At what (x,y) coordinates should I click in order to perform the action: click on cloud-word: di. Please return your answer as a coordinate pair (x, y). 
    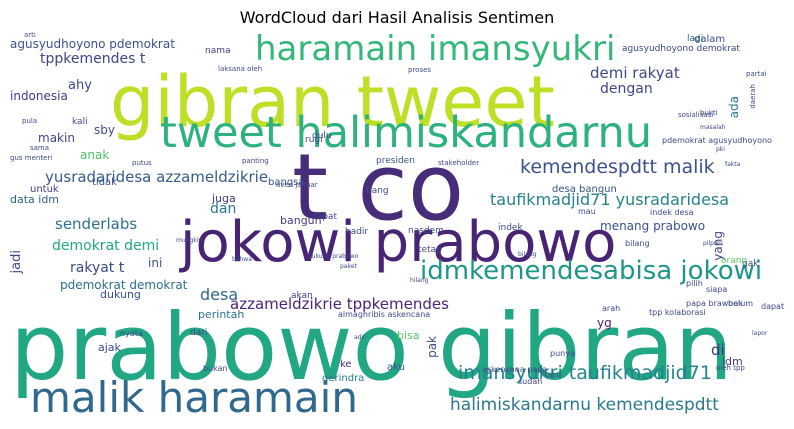
    Looking at the image, I should click on (718, 350).